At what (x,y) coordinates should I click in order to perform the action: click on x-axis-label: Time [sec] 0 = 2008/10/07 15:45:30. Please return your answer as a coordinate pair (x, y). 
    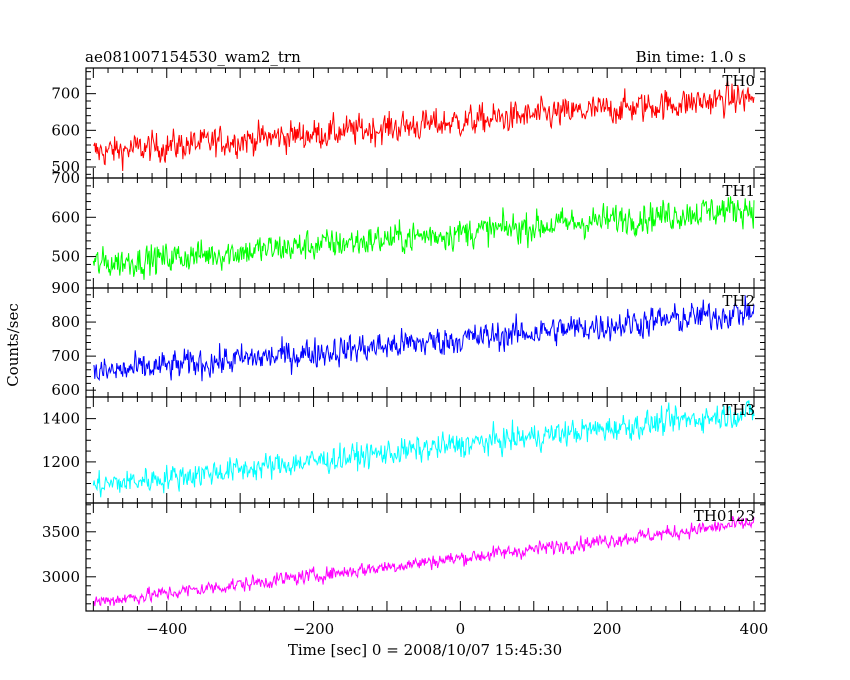
    Looking at the image, I should click on (425, 650).